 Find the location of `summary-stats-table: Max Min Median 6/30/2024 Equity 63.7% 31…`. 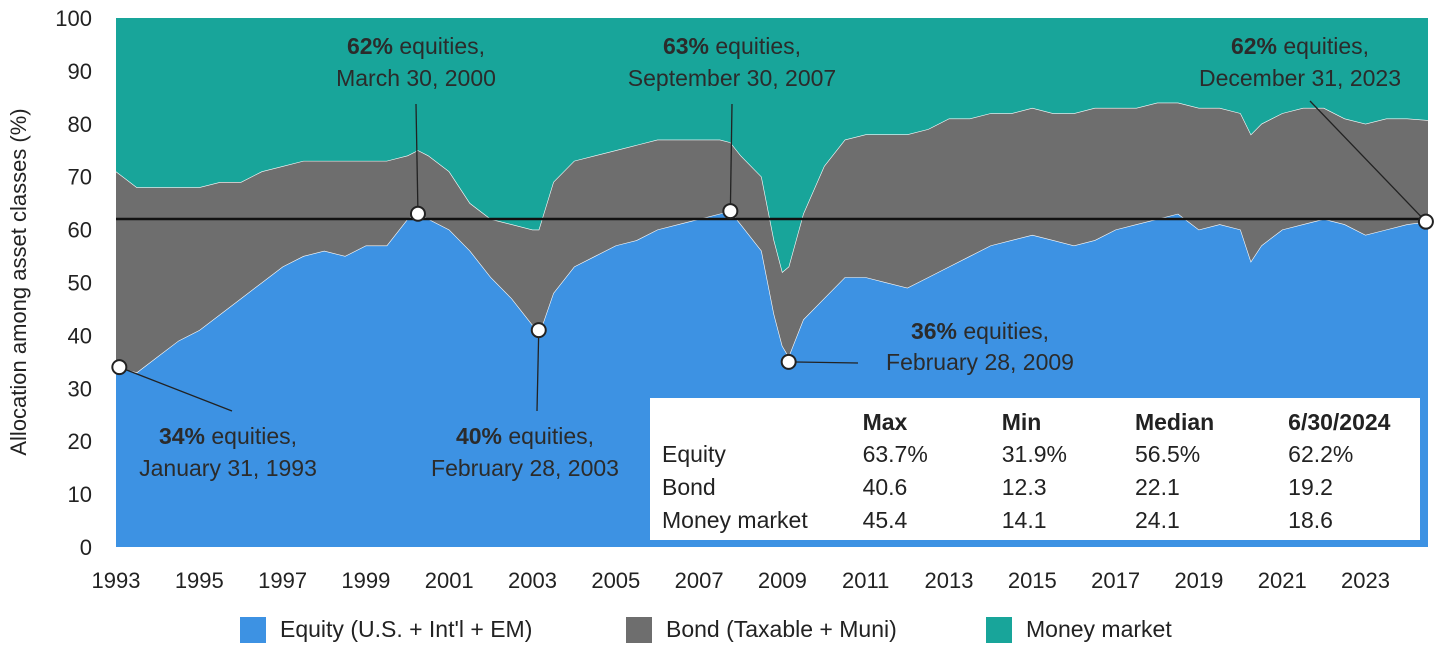

summary-stats-table: Max Min Median 6/30/2024 Equity 63.7% 31… is located at coordinates (1035, 469).